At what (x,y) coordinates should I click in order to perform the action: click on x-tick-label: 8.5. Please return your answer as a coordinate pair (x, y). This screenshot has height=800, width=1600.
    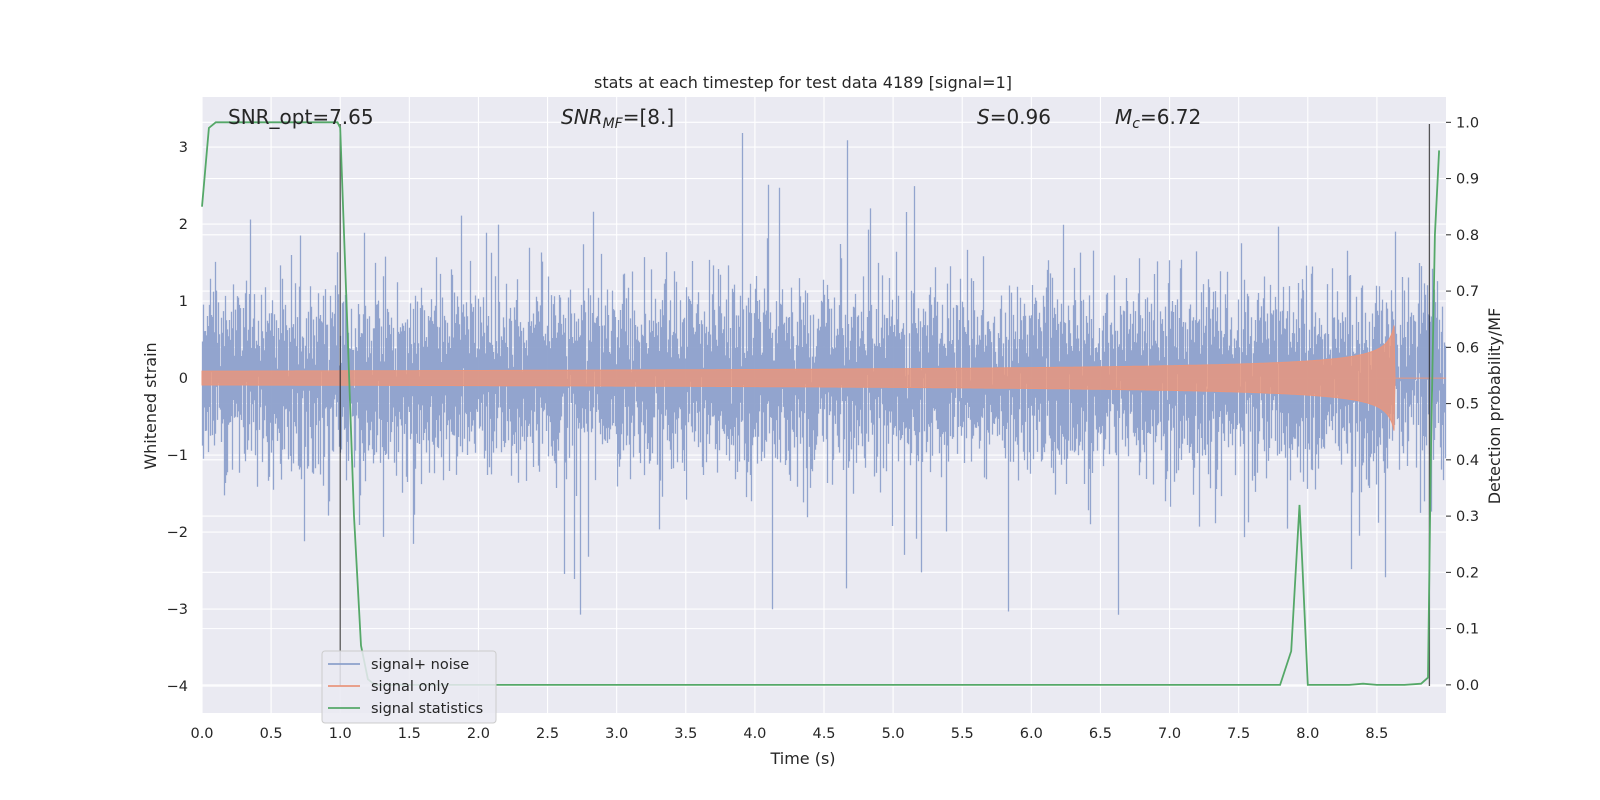
    Looking at the image, I should click on (1376, 734).